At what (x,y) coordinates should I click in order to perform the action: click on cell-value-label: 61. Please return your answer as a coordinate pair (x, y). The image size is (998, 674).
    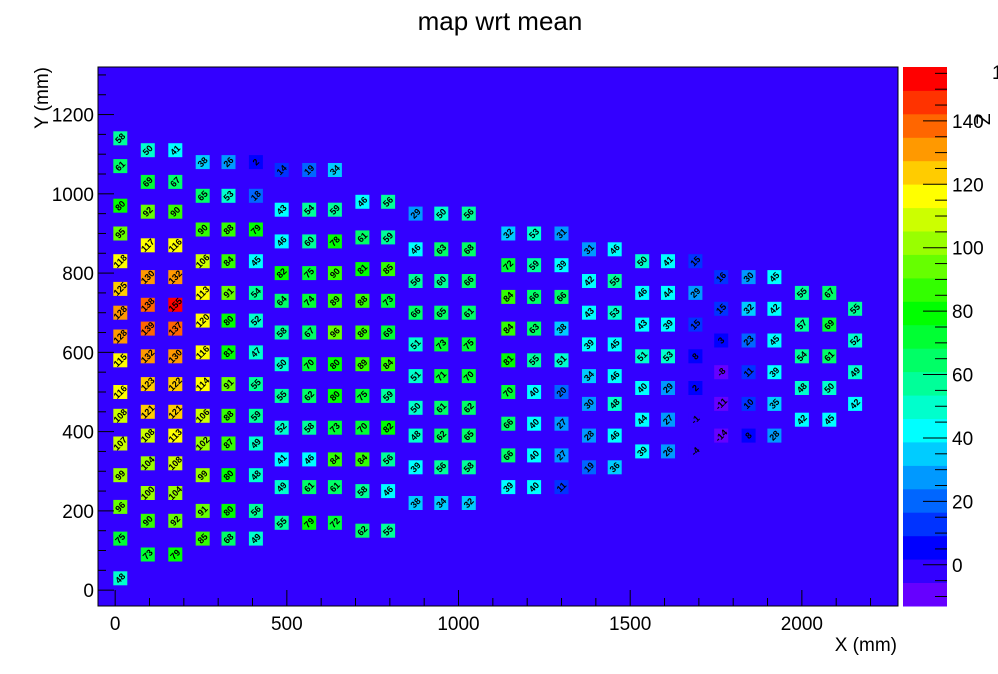
    Looking at the image, I should click on (362, 237).